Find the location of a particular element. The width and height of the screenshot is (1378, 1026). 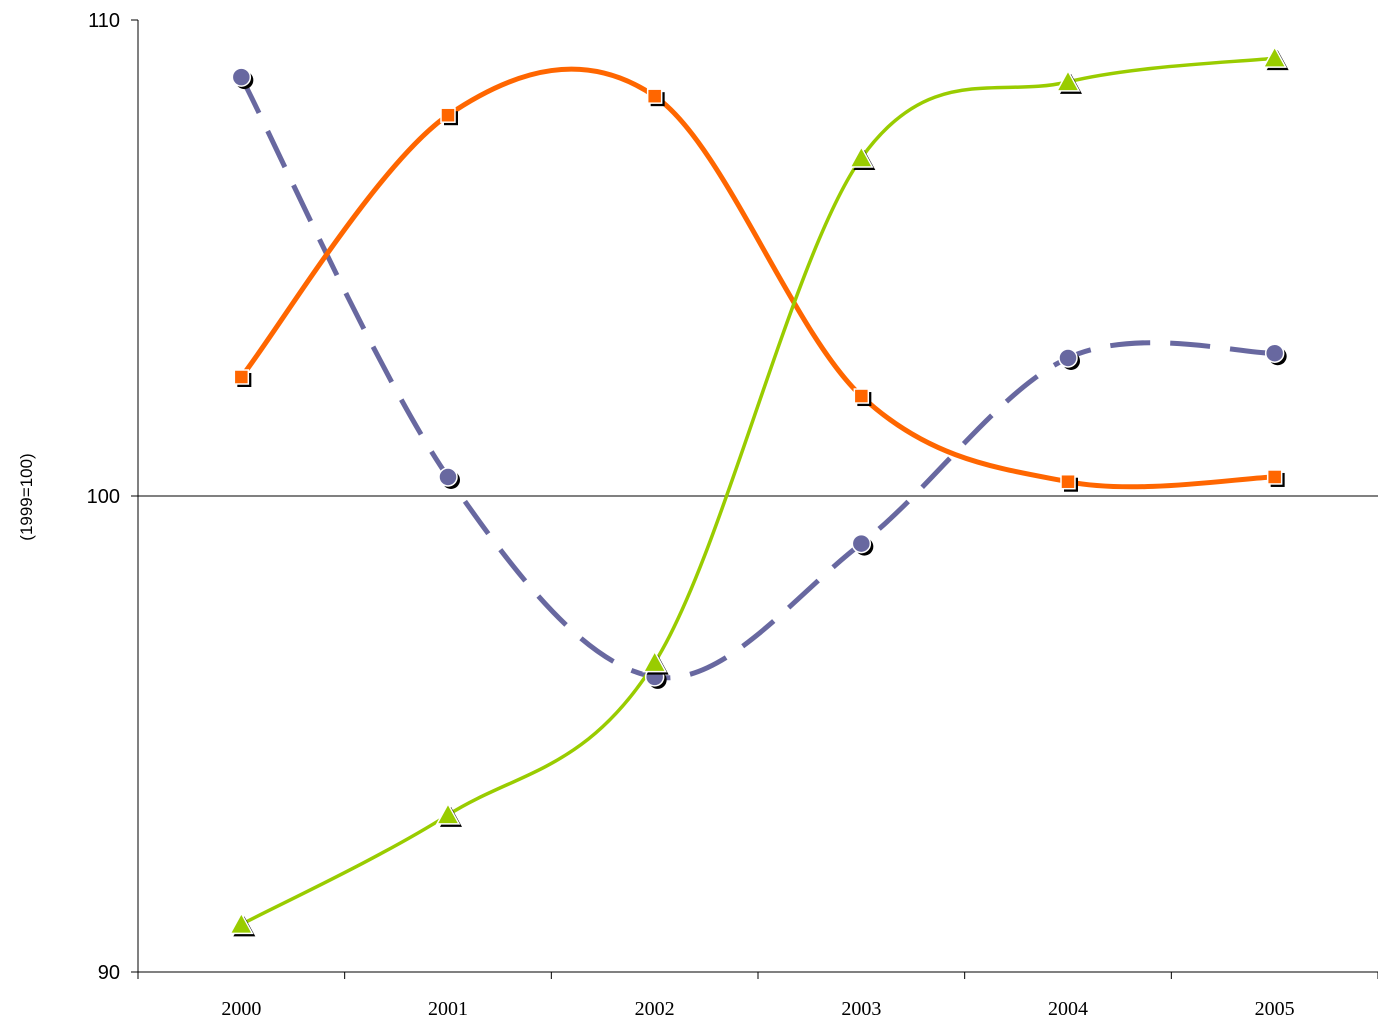

x-tick-label: 2001 is located at coordinates (448, 1009).